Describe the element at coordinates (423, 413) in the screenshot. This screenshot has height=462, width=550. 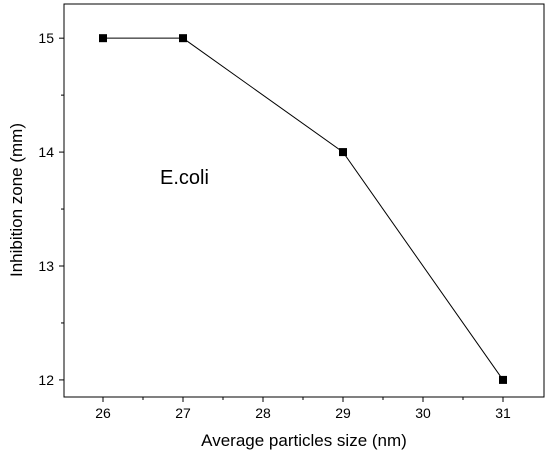
I see `x-tick-label: 30` at that location.